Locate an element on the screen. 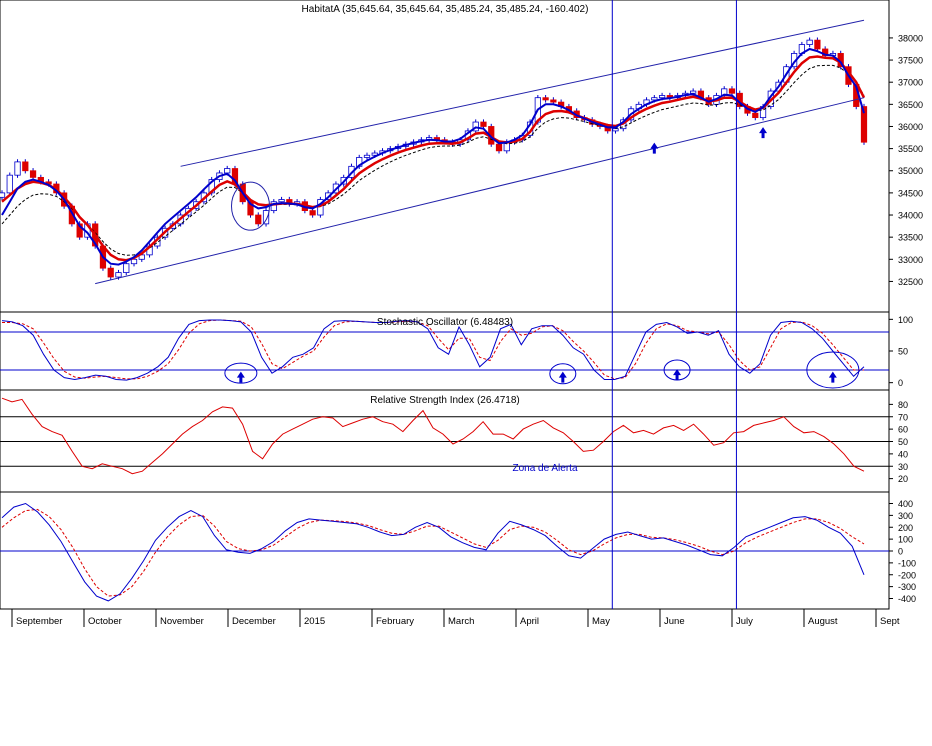  alert-zone-label: Zona de Alerta is located at coordinates (544, 468).